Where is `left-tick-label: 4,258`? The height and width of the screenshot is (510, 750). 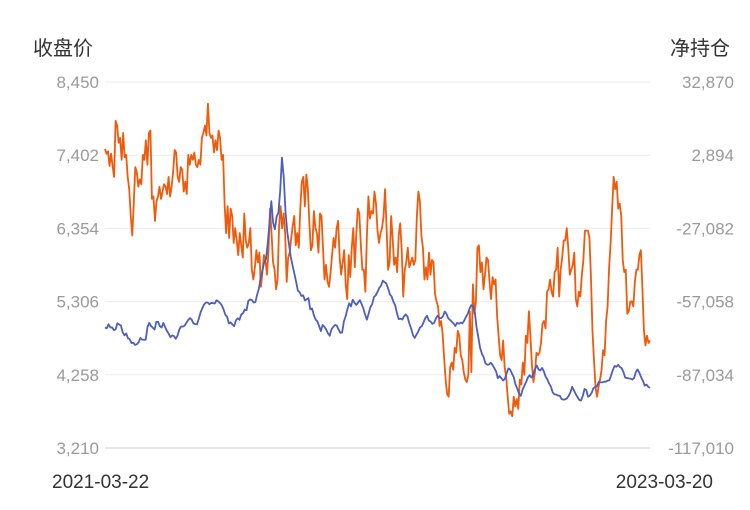 left-tick-label: 4,258 is located at coordinates (77, 375).